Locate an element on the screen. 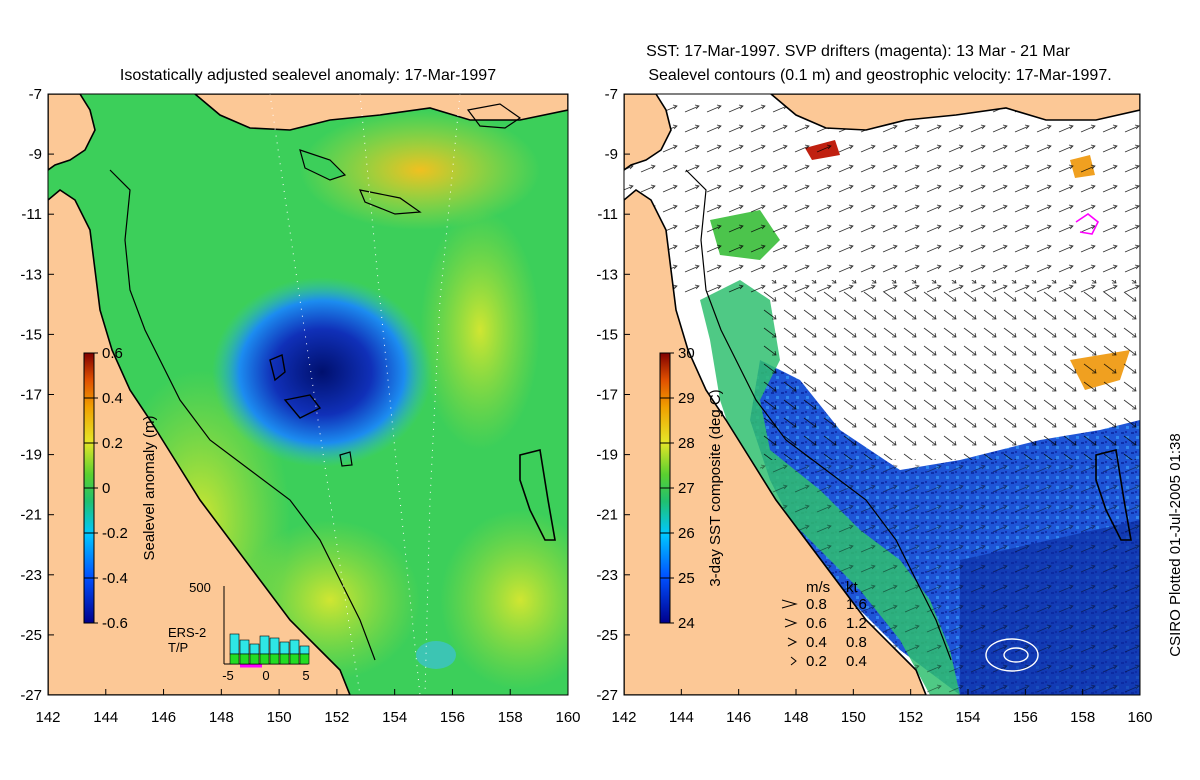 The image size is (1200, 780). velocity-legend: m/s kt 0.8 1.6 0.6 1.2 0.4 0.8 0.2 0.4 is located at coordinates (824, 624).